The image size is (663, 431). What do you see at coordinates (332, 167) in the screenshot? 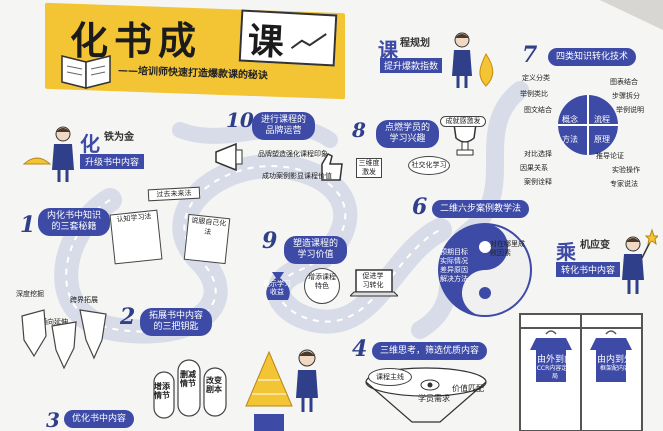
I see `thumbs-up-icon` at bounding box center [332, 167].